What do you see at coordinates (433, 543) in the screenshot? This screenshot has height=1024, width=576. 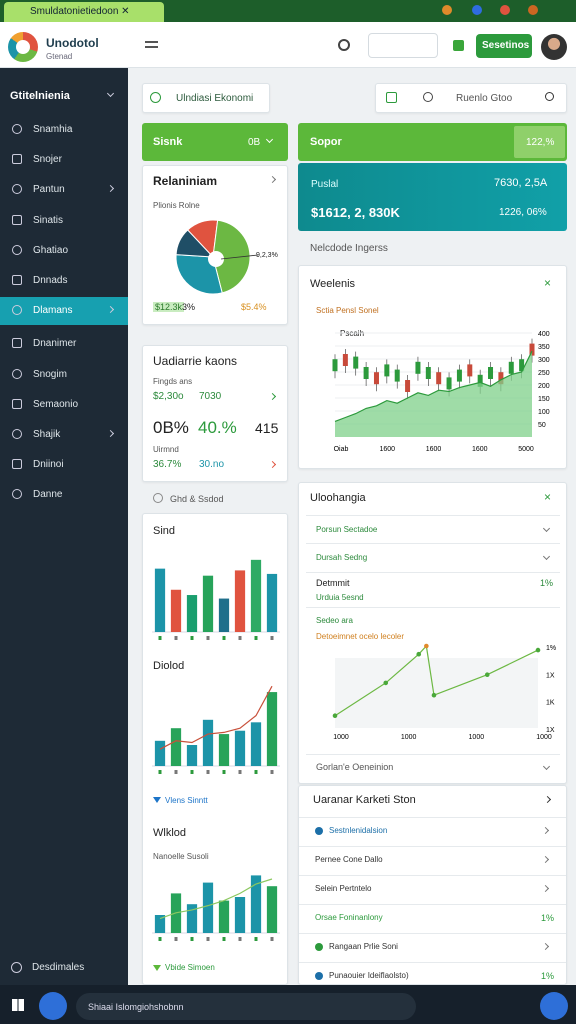 I see `divider` at bounding box center [433, 543].